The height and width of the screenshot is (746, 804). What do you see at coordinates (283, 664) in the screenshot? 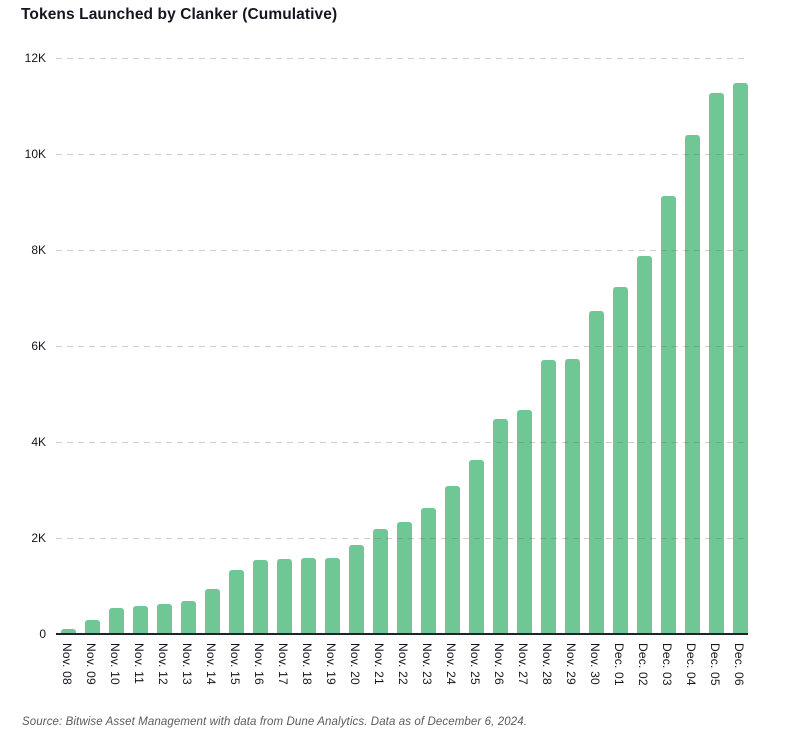
I see `x-axis-tick-label: Nov. 17` at bounding box center [283, 664].